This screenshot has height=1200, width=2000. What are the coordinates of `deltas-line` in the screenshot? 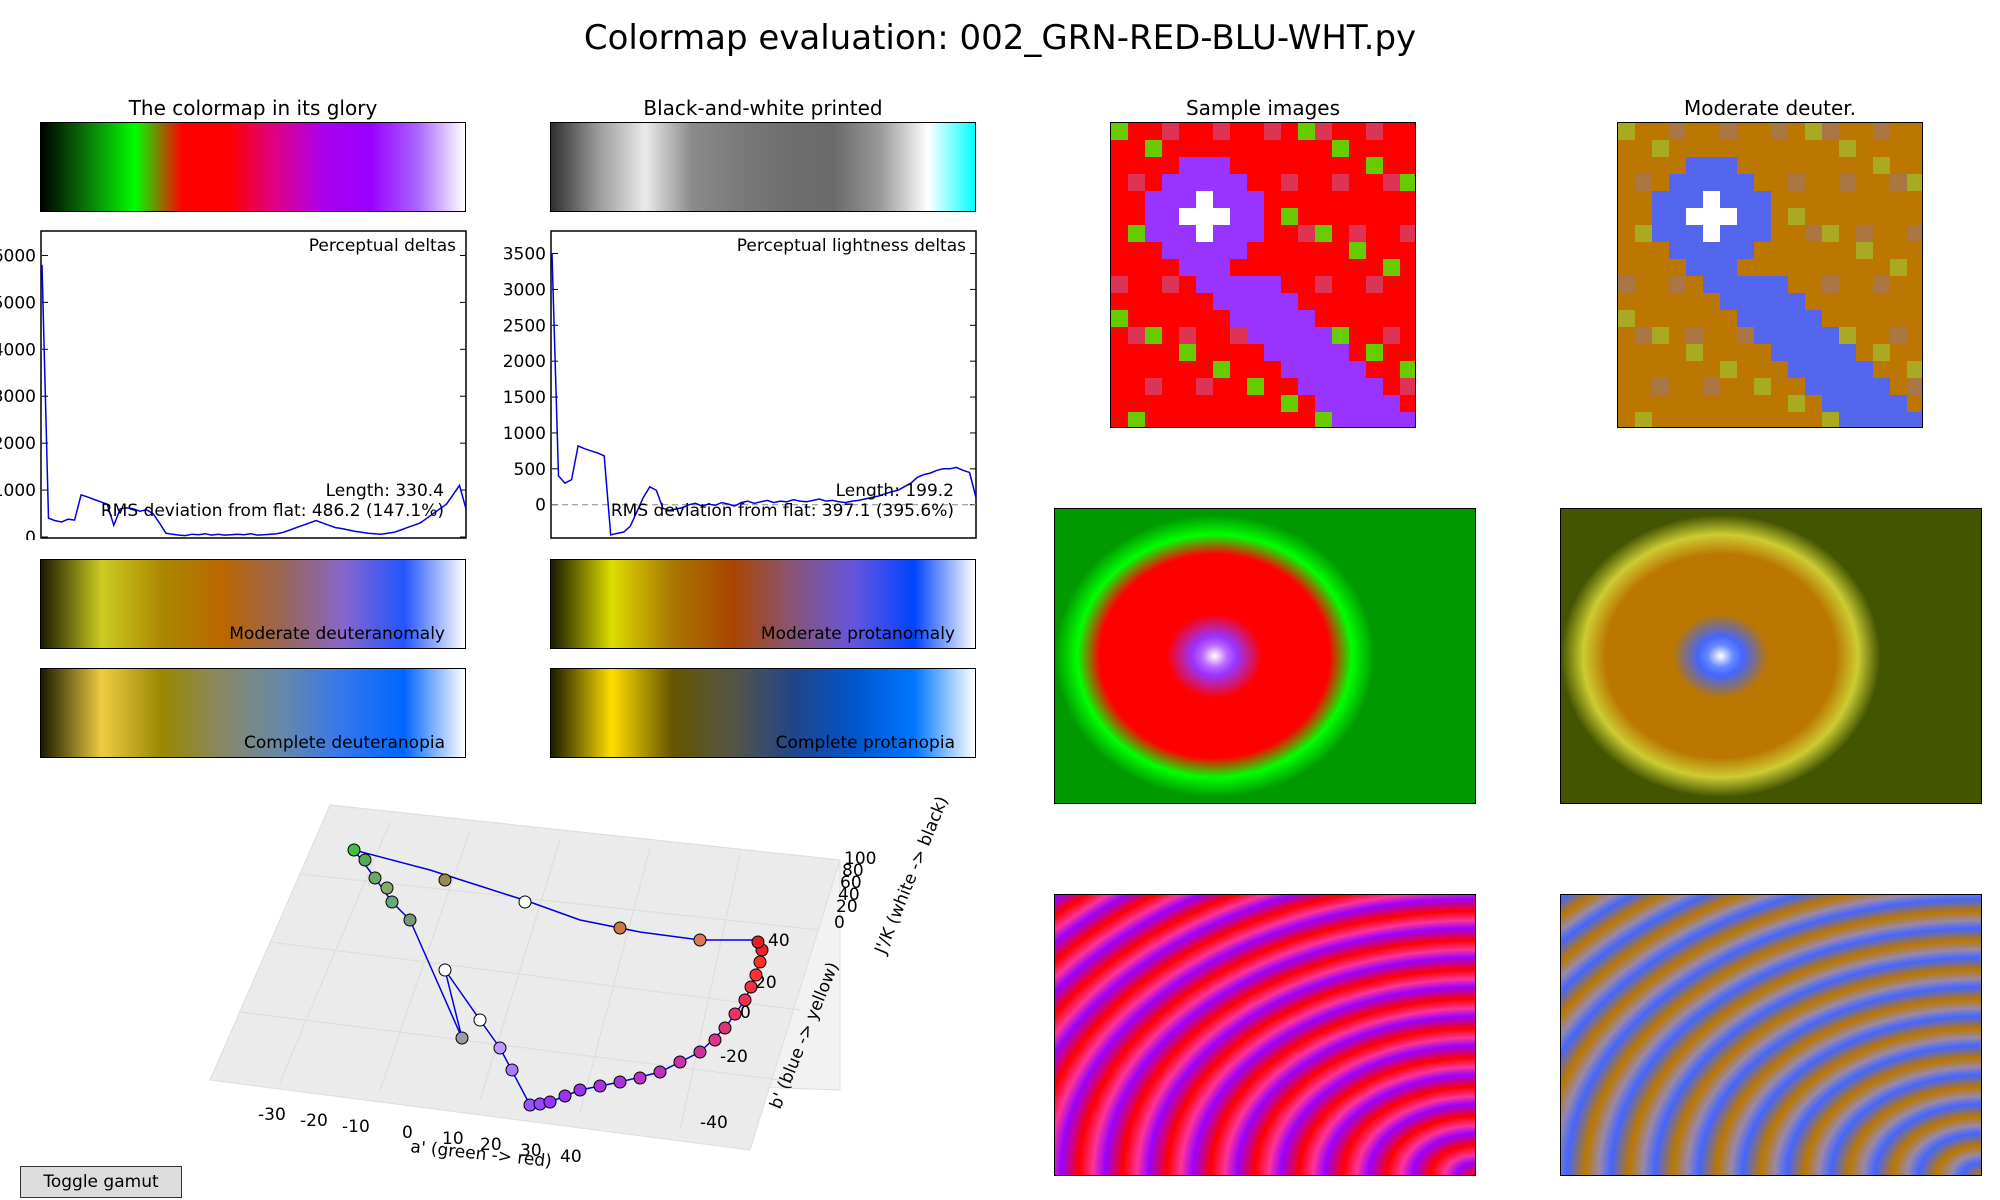 It's located at (254, 400).